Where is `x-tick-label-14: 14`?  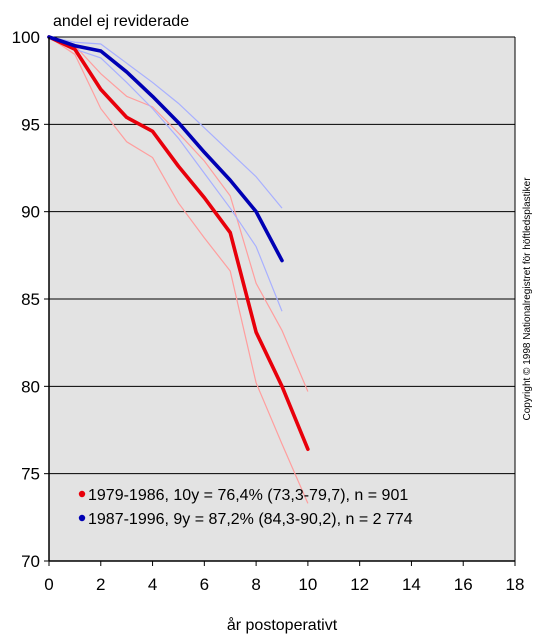 x-tick-label-14: 14 is located at coordinates (411, 584).